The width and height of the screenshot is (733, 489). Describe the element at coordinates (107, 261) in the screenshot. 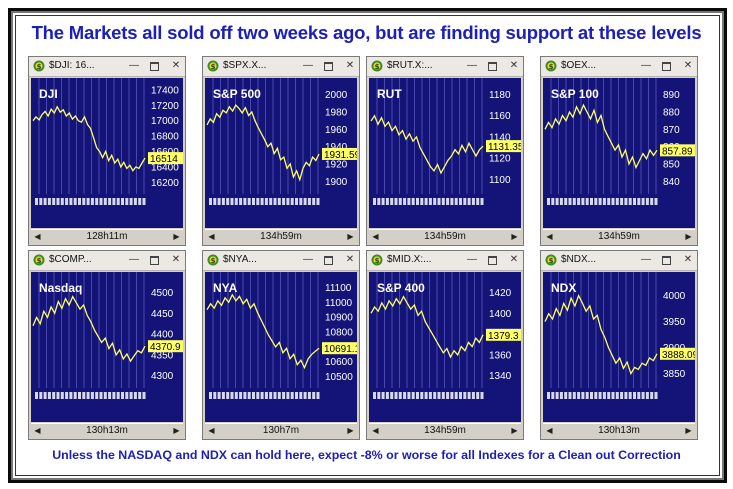

I see `window-titlebar: $ $COMP... — ✕` at that location.